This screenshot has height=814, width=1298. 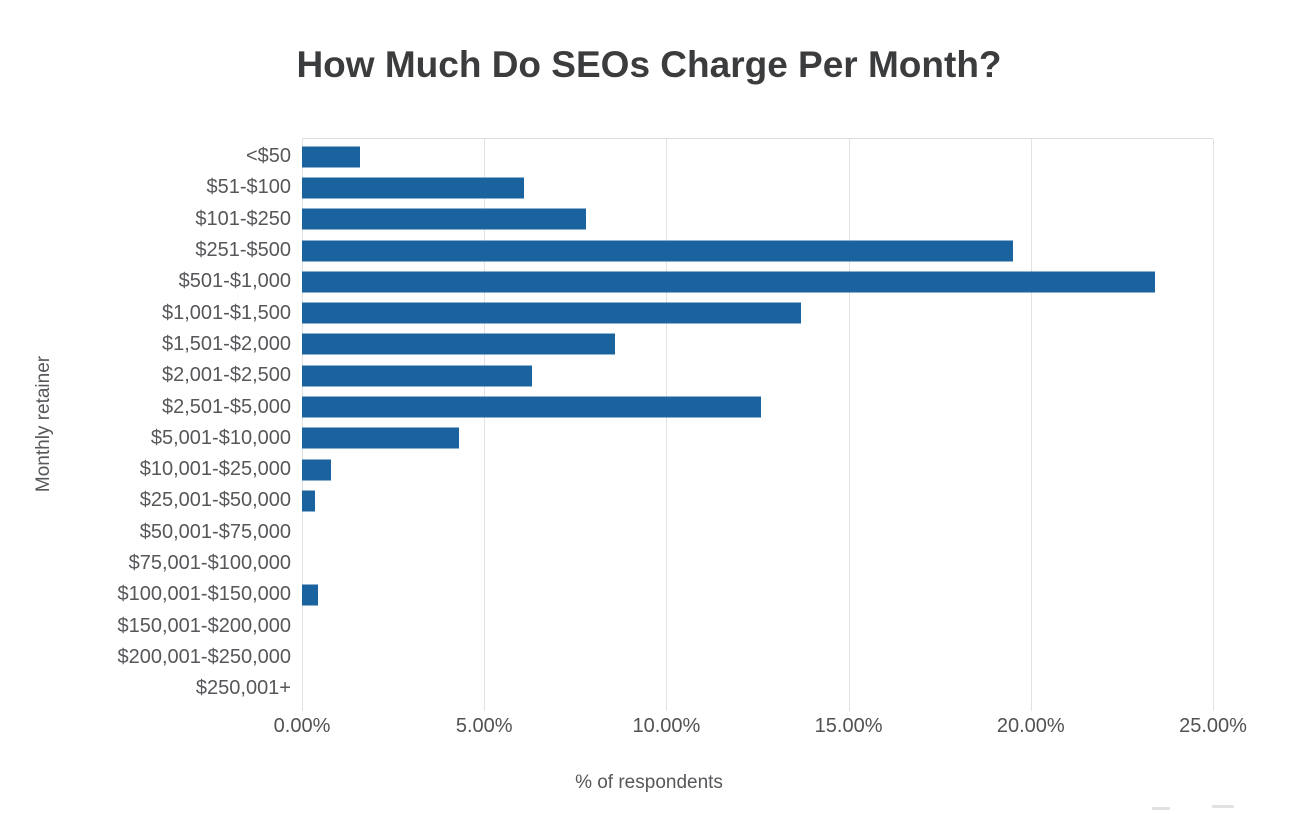 I want to click on bar-row: $75,001-$100,000, so click(x=606, y=563).